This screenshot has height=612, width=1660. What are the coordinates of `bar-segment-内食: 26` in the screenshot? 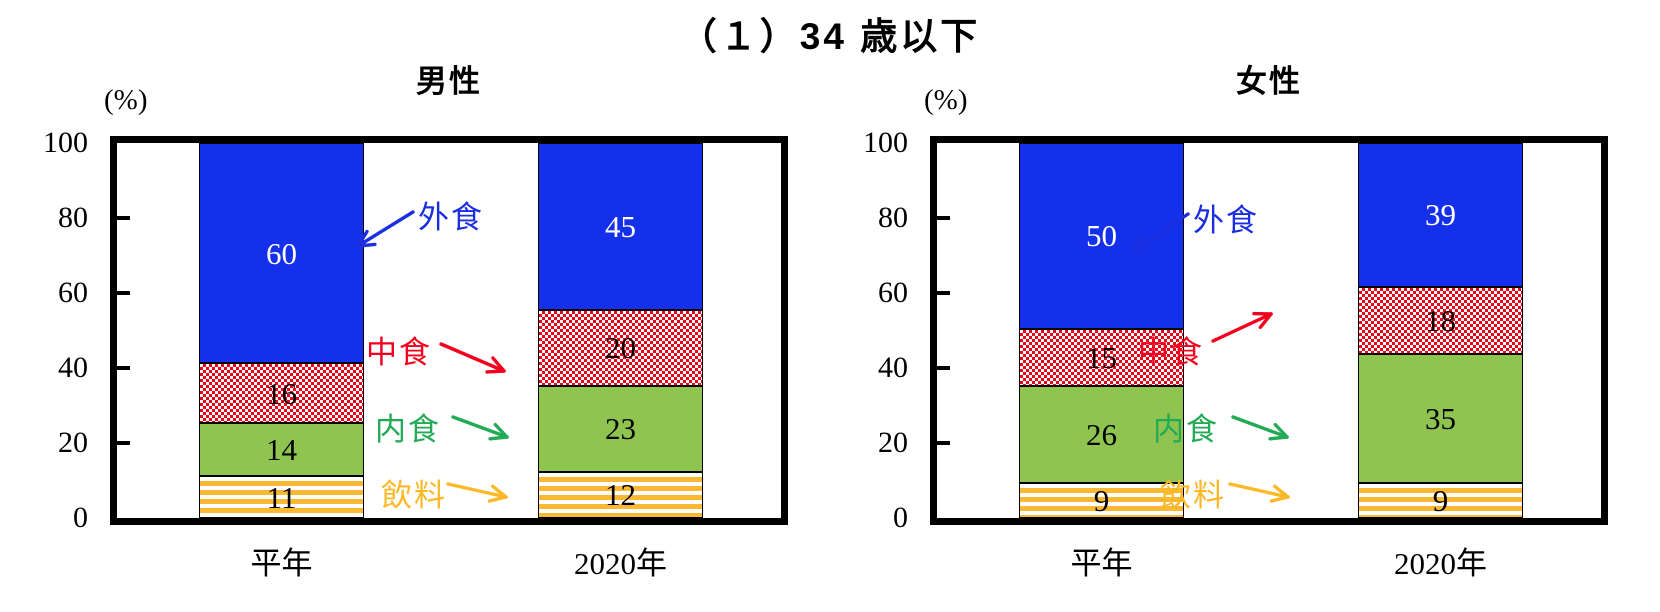 It's located at (1101, 434).